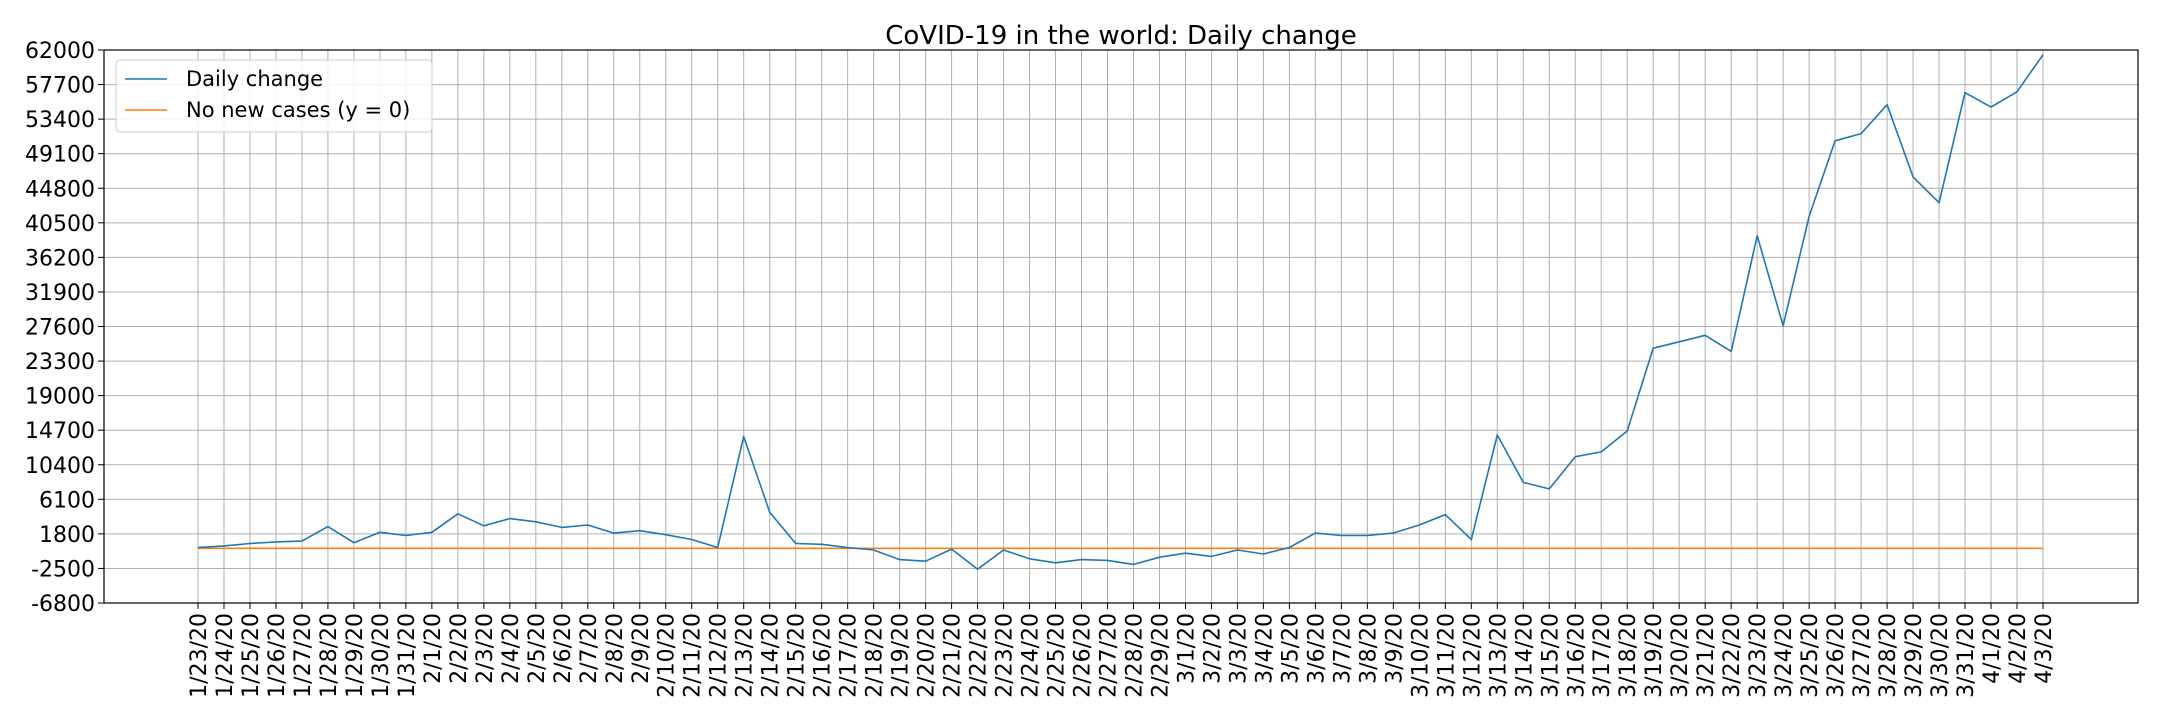 The width and height of the screenshot is (2160, 720). Describe the element at coordinates (60, 155) in the screenshot. I see `y-tick-label: 49100` at that location.